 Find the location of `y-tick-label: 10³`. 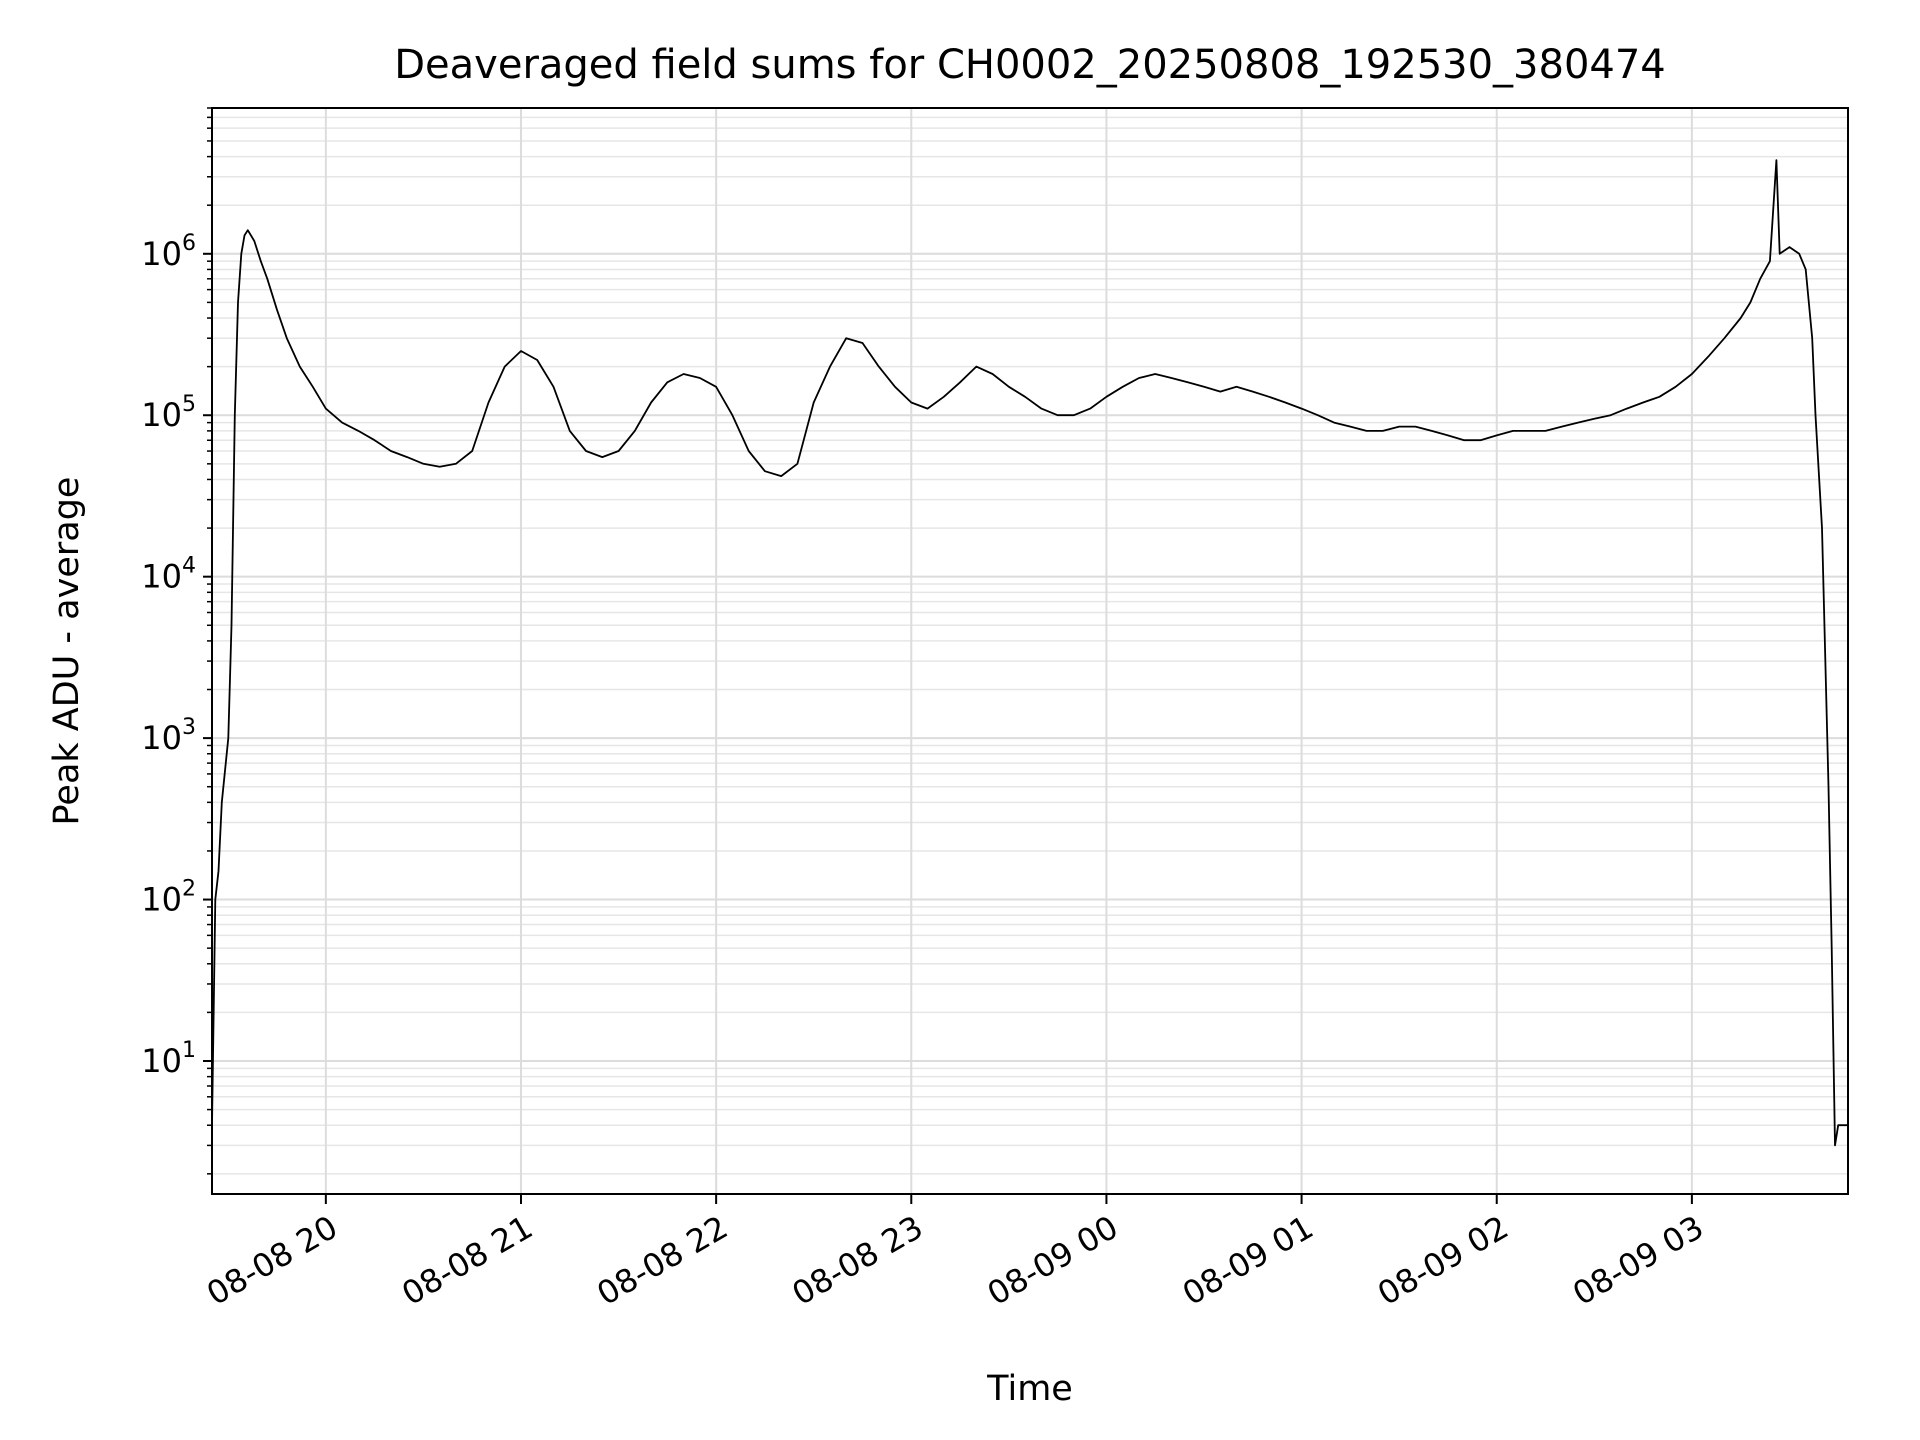

y-tick-label: 10³ is located at coordinates (168, 736).